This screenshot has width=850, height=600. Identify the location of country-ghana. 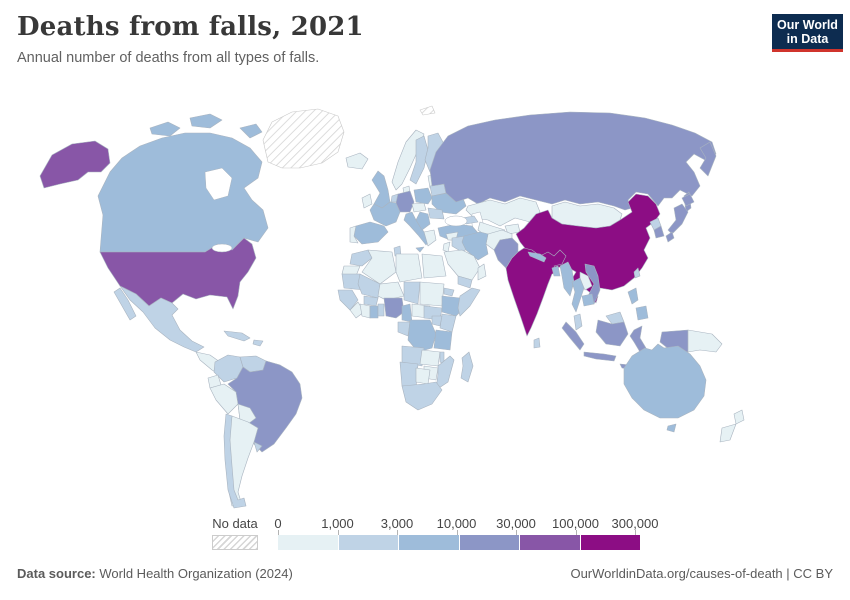
(374, 312).